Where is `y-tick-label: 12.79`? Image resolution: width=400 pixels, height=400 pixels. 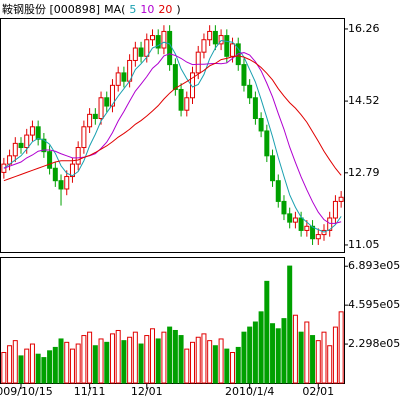 y-tick-label: 12.79 is located at coordinates (364, 172).